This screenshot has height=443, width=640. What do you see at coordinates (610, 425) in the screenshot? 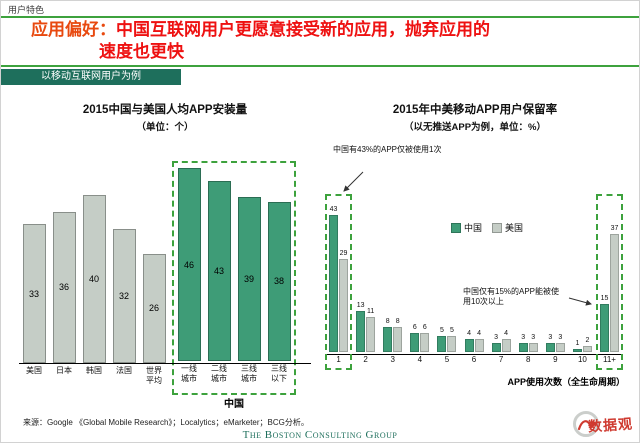
I see `stamp-text: 数据观` at bounding box center [610, 425].